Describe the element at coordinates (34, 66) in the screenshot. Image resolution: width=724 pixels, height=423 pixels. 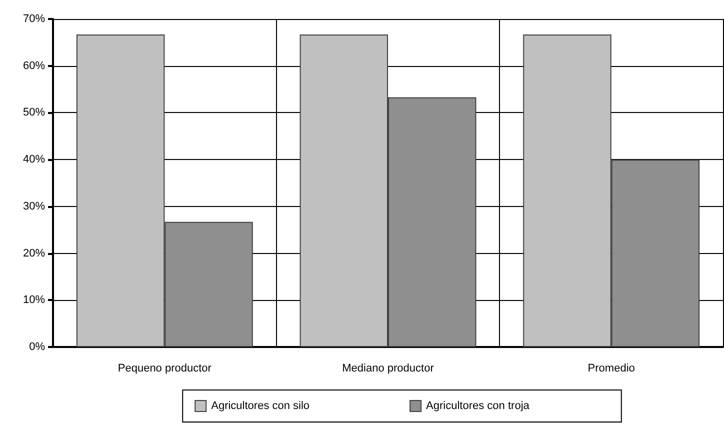
I see `y-tick-label: 60%` at that location.